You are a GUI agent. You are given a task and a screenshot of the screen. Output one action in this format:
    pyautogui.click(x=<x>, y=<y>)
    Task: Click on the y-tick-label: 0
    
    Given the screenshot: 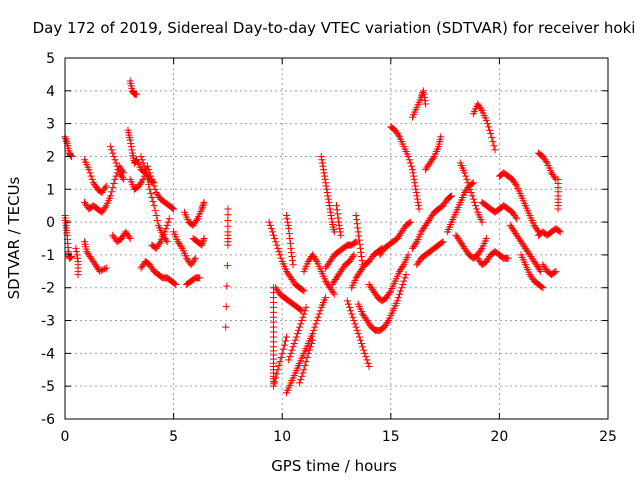 What is the action you would take?
    pyautogui.click(x=50, y=223)
    